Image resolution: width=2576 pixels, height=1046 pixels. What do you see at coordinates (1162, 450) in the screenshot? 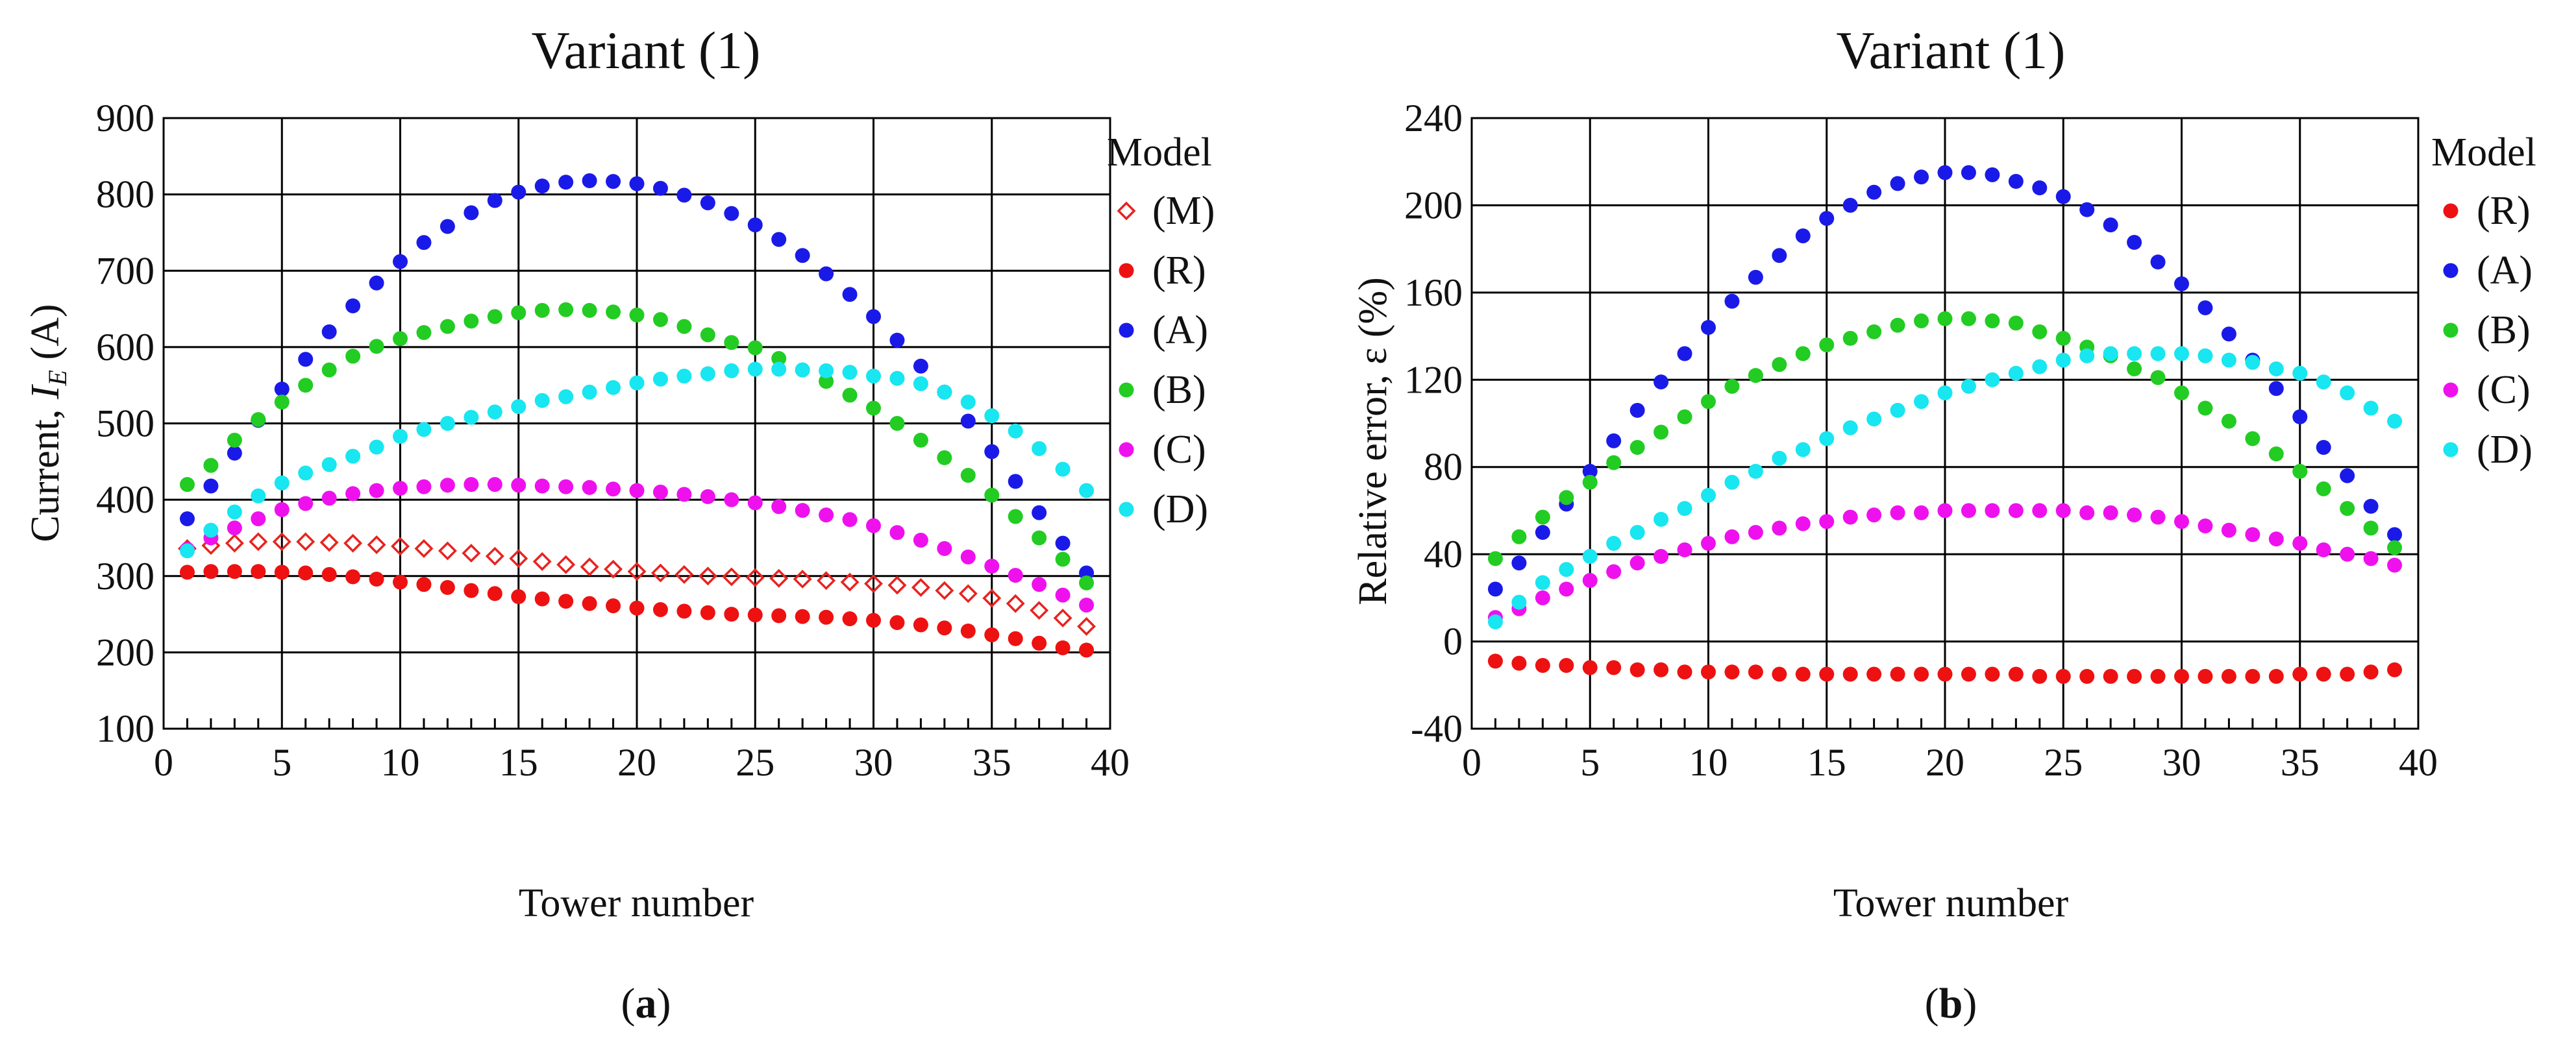
I see `chart-a-legend-entry-c: (C)` at bounding box center [1162, 450].